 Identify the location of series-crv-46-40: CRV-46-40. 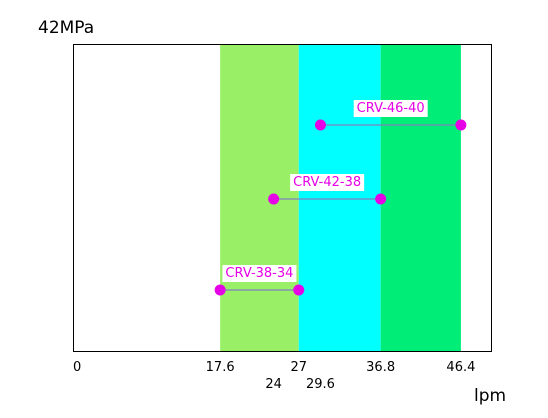
(390, 115).